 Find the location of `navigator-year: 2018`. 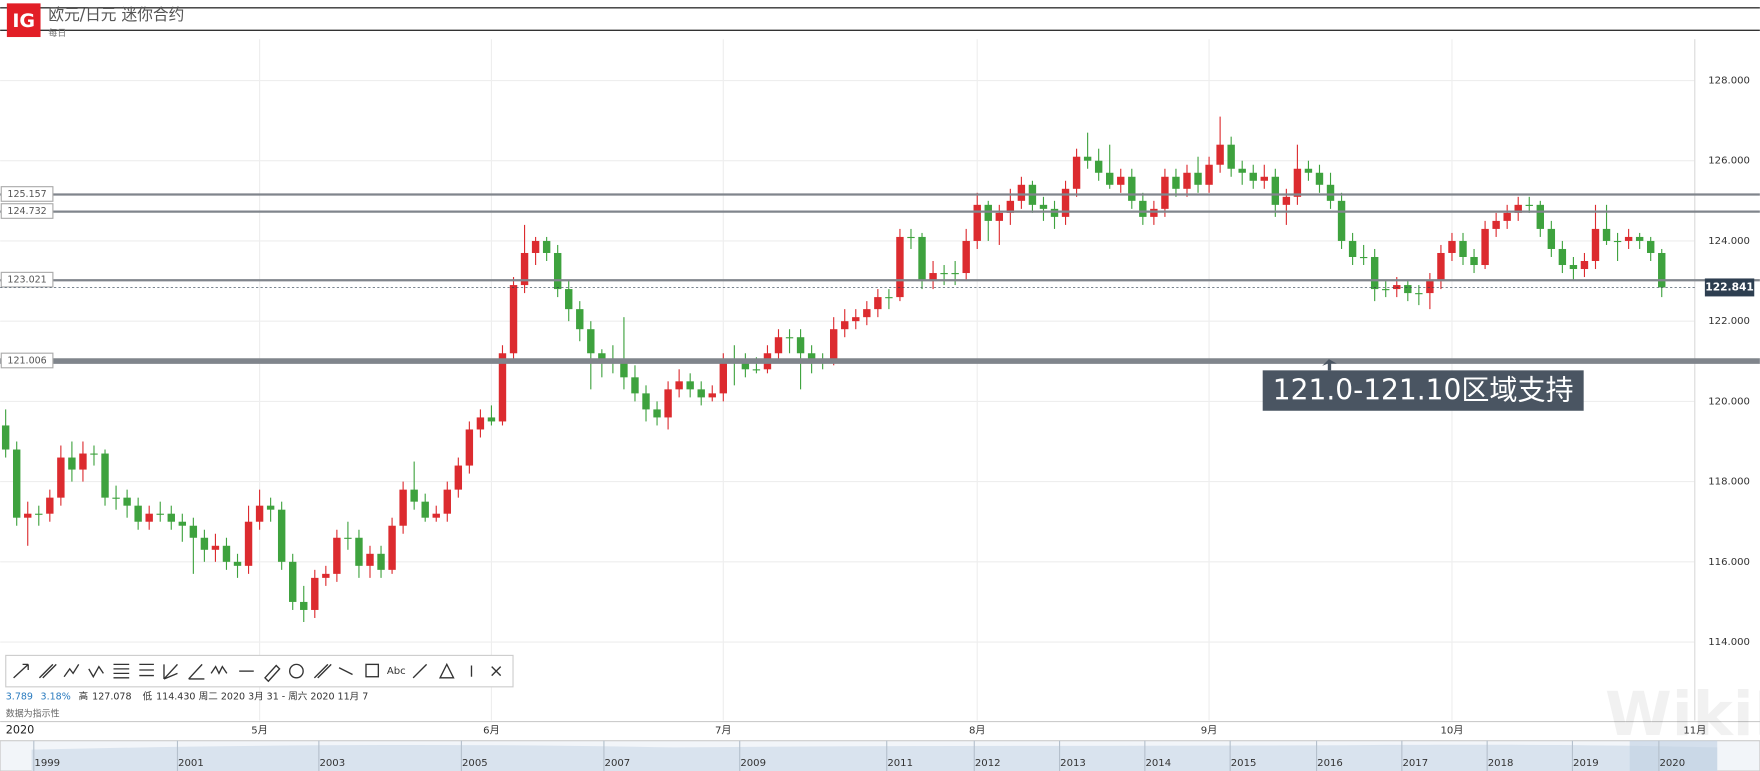

navigator-year: 2018 is located at coordinates (1501, 763).